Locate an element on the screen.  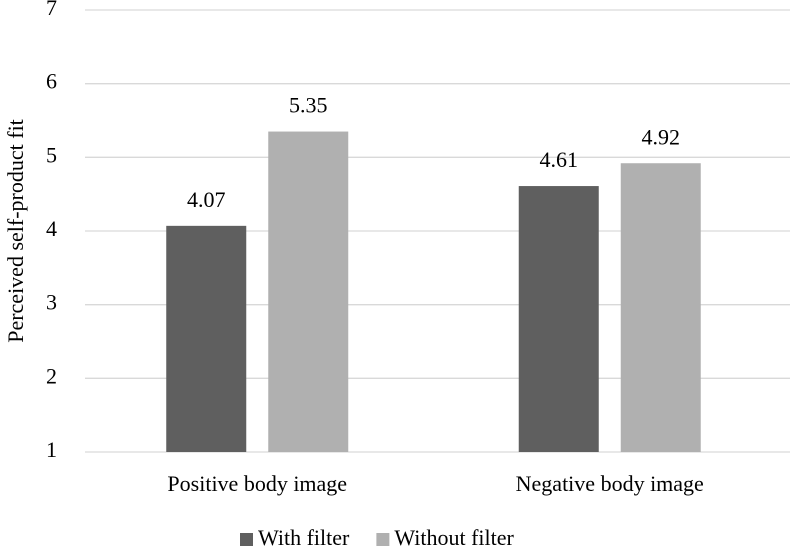
y-tick-label: 6 is located at coordinates (51, 81).